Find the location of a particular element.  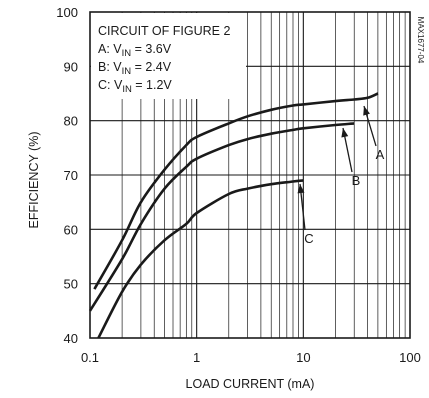

legend-entry-b: B: VIN = 2.4V is located at coordinates (135, 68).